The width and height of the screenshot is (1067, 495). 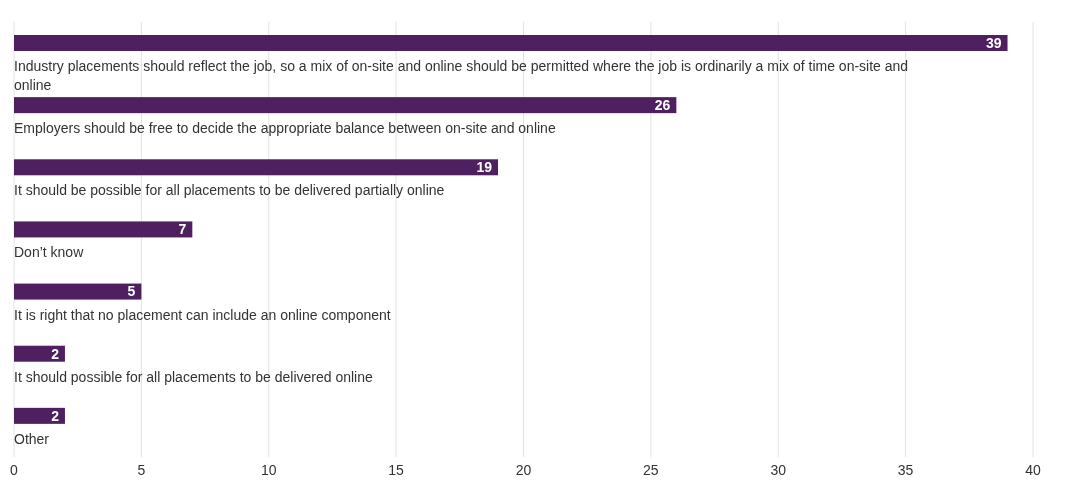 I want to click on x-tick-label: 5, so click(x=141, y=469).